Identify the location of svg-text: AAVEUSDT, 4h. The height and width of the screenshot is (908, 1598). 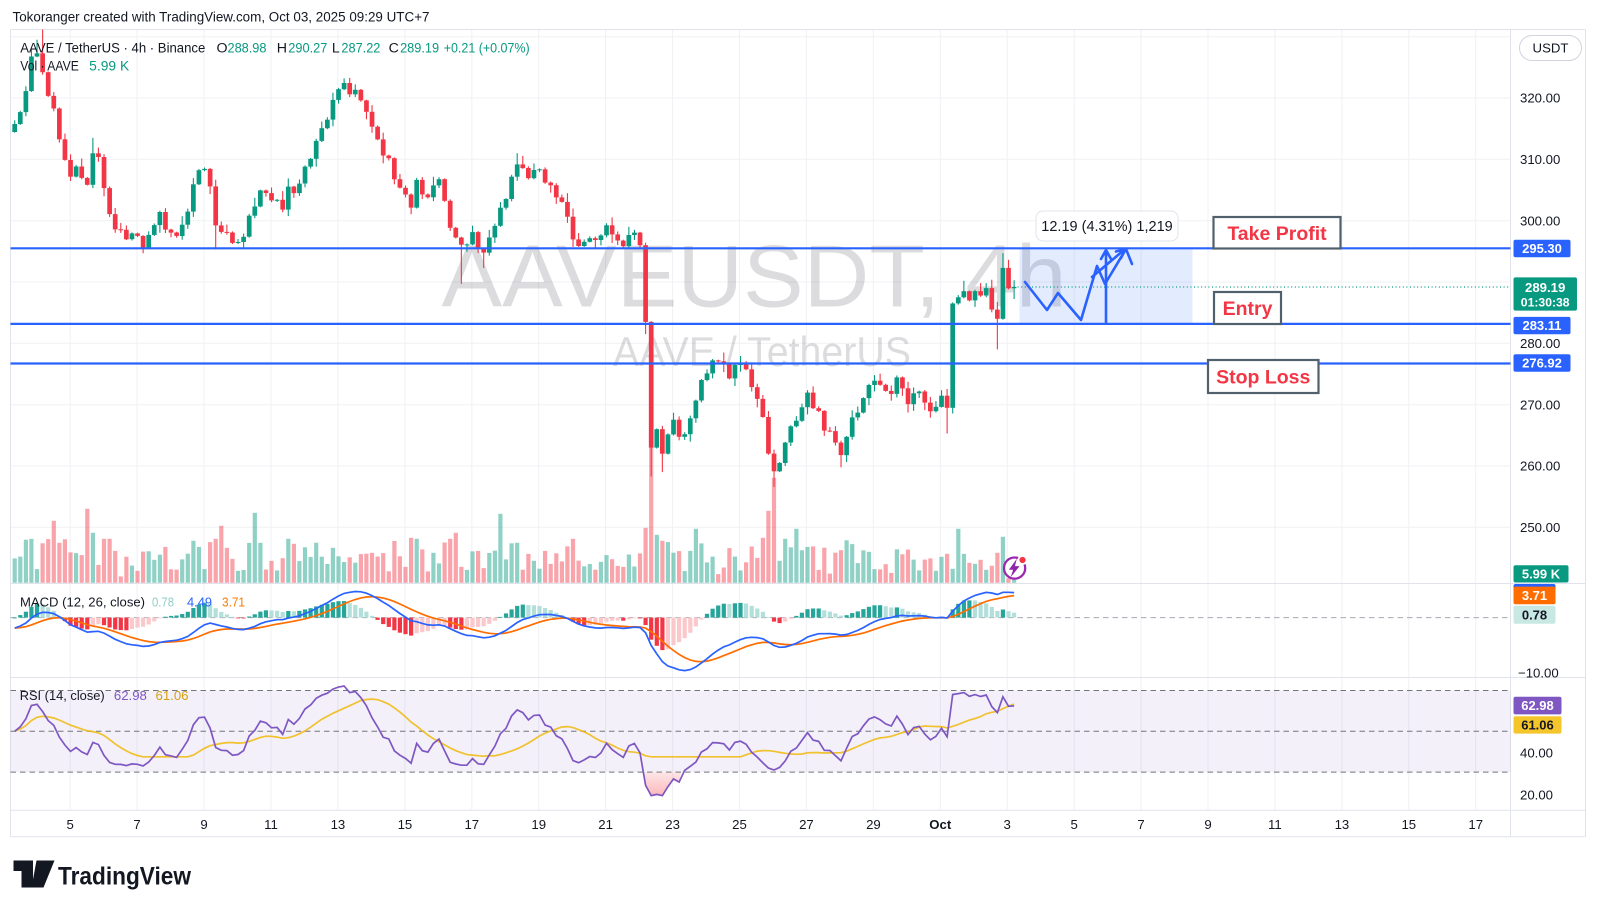
(754, 276).